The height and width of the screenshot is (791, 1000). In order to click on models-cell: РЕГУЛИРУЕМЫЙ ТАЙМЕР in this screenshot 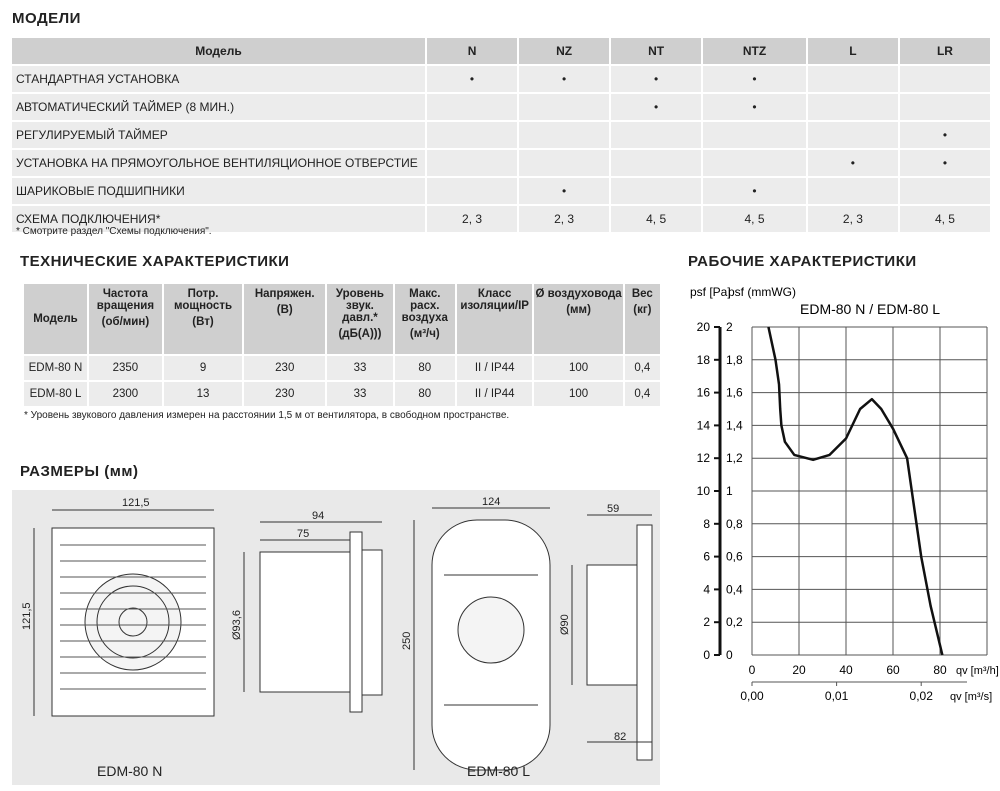, I will do `click(218, 135)`.